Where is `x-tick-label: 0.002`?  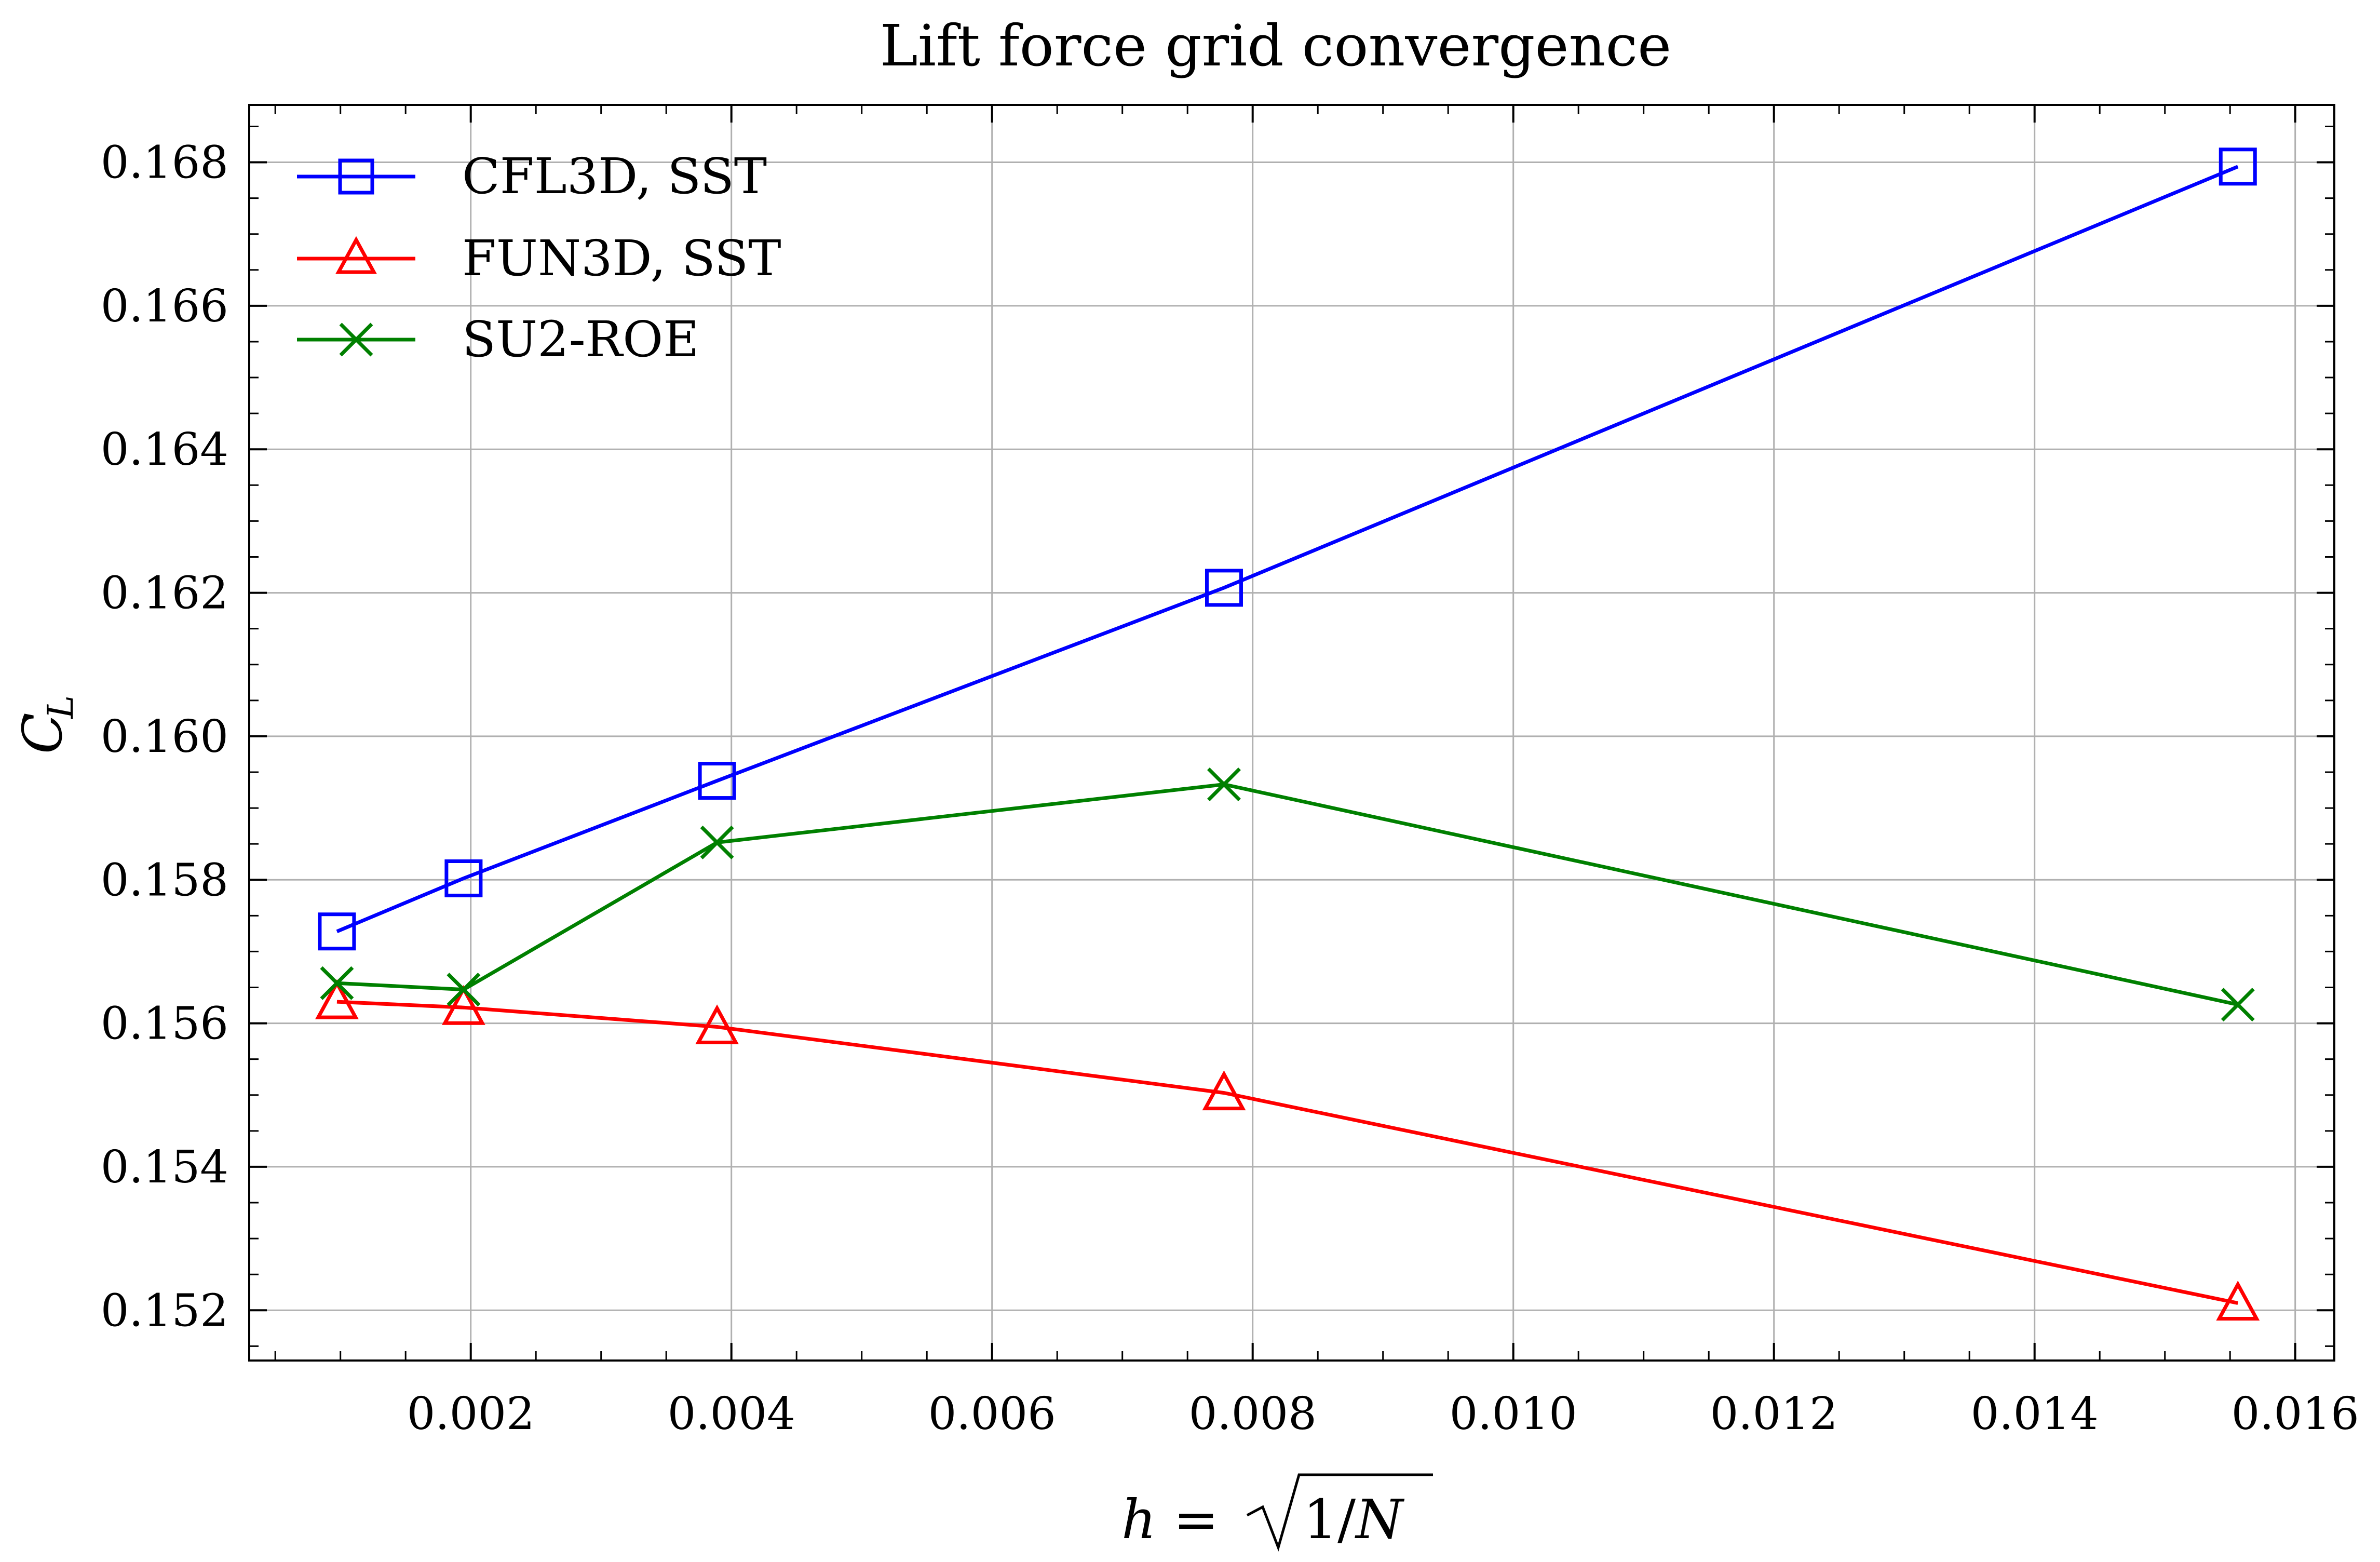
x-tick-label: 0.002 is located at coordinates (471, 1414).